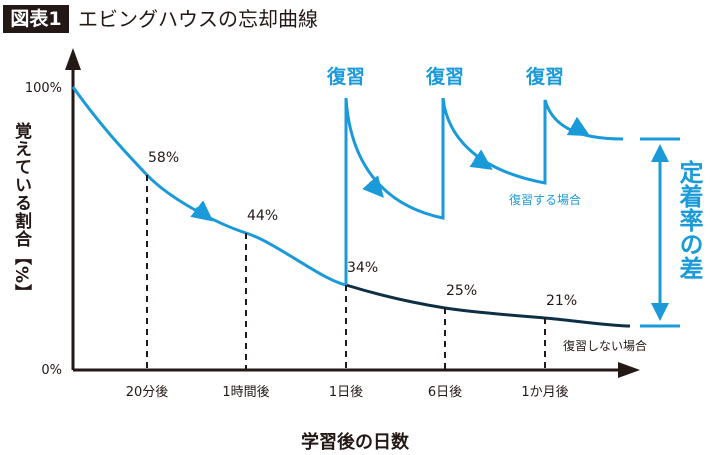 The height and width of the screenshot is (455, 710). Describe the element at coordinates (73, 59) in the screenshot. I see `y-axis-arrow` at that location.